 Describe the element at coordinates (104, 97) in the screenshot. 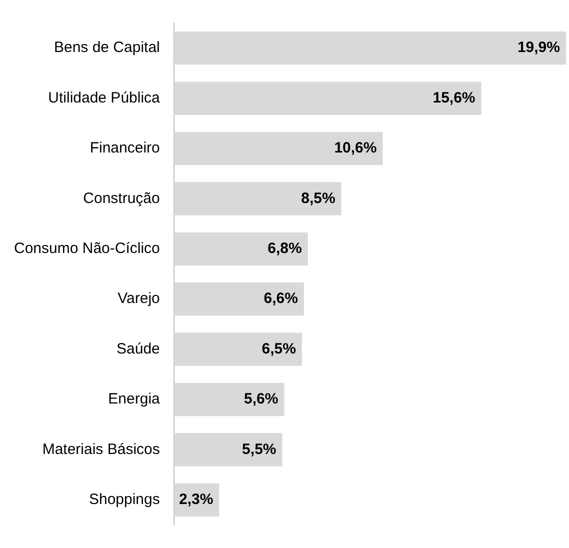

I see `y-tick-label: Utilidade Pública` at that location.